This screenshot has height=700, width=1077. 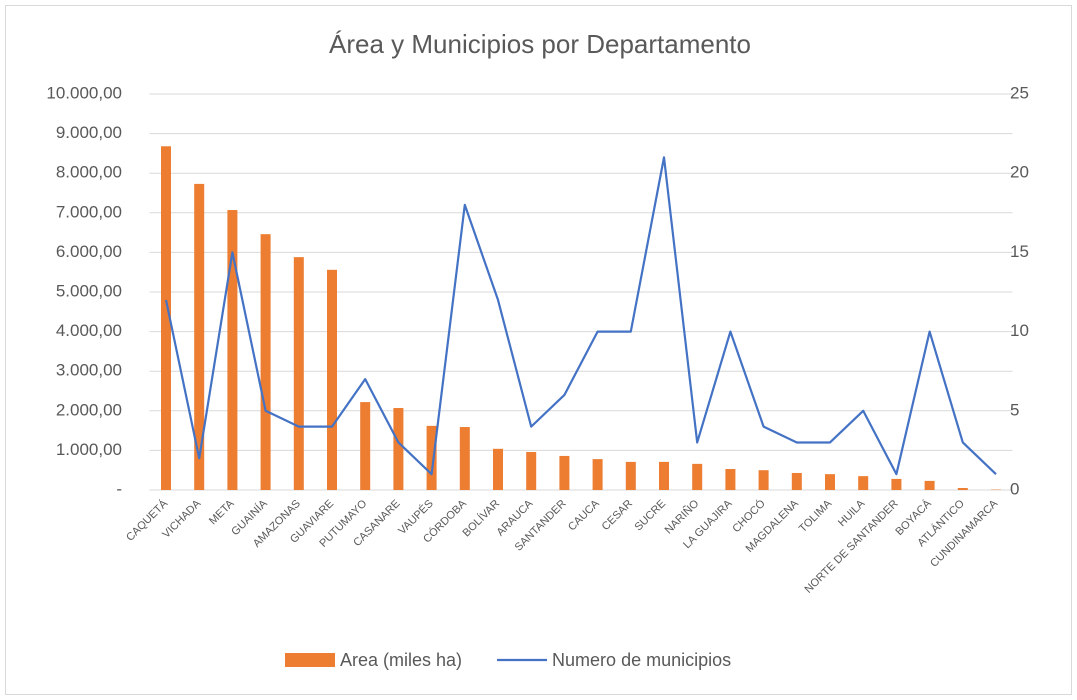 What do you see at coordinates (89, 251) in the screenshot?
I see `y-tick-label: 6.000,00` at bounding box center [89, 251].